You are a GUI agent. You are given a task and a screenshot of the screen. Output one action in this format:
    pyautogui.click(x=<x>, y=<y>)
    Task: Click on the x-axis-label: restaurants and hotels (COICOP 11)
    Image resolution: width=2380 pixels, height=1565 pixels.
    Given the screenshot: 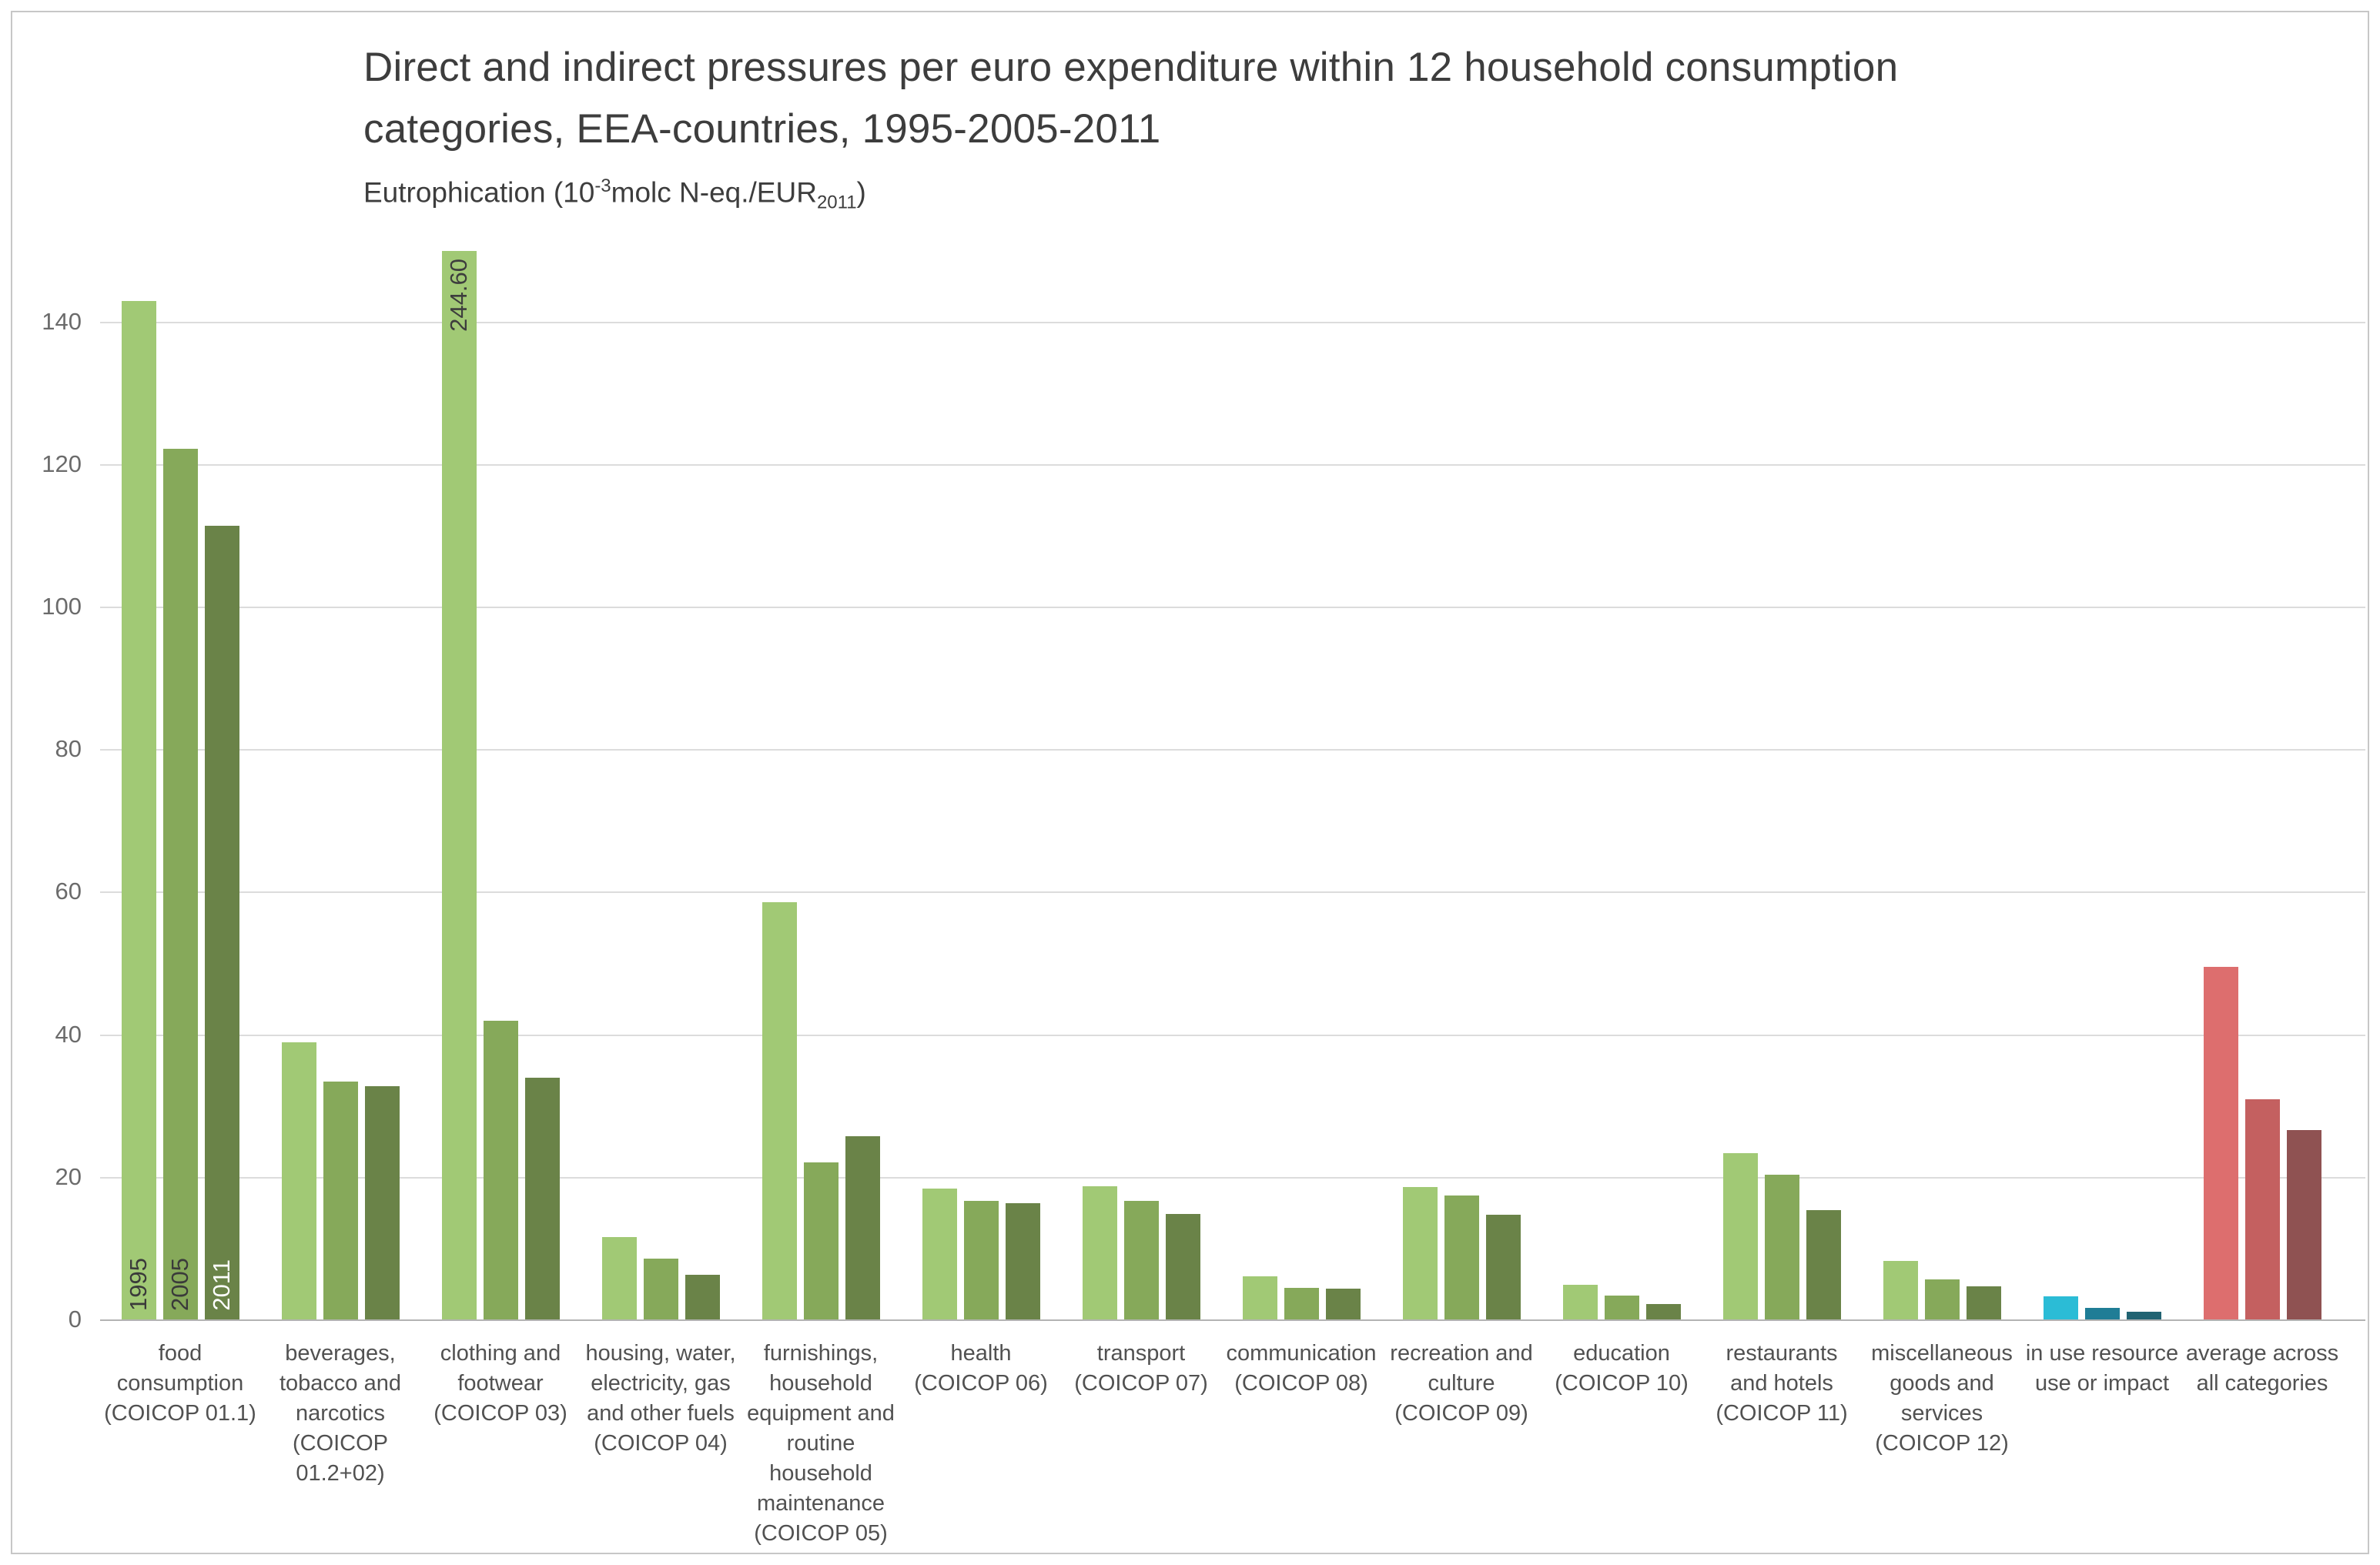 What is the action you would take?
    pyautogui.click(x=1782, y=1384)
    